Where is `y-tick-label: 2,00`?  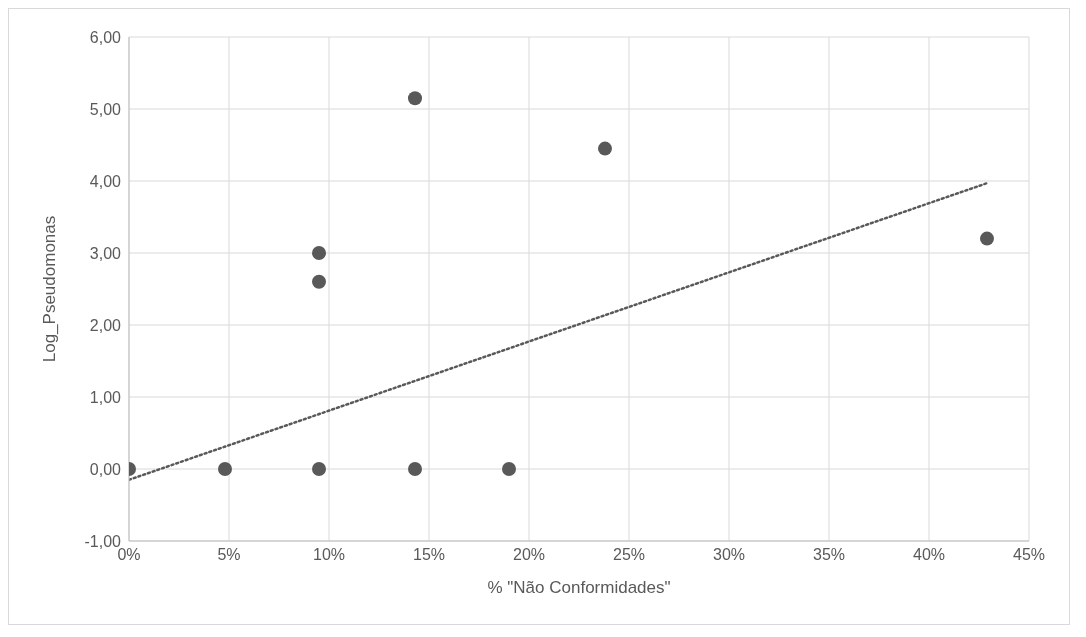 y-tick-label: 2,00 is located at coordinates (105, 325).